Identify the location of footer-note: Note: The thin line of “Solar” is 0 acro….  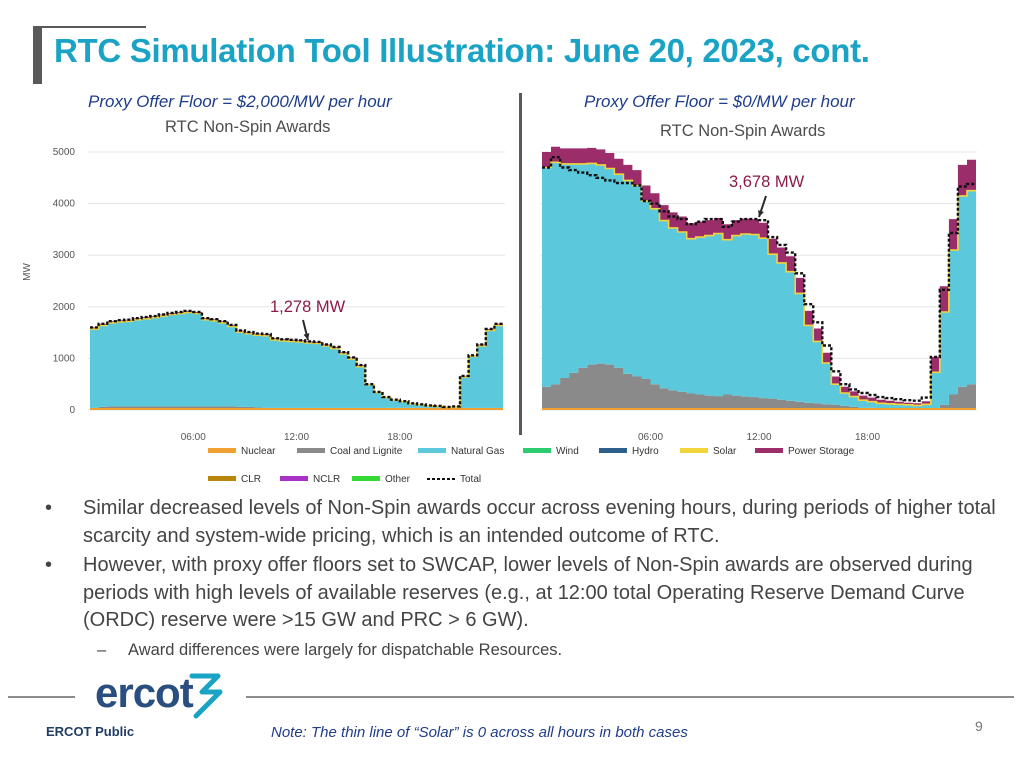
(479, 732).